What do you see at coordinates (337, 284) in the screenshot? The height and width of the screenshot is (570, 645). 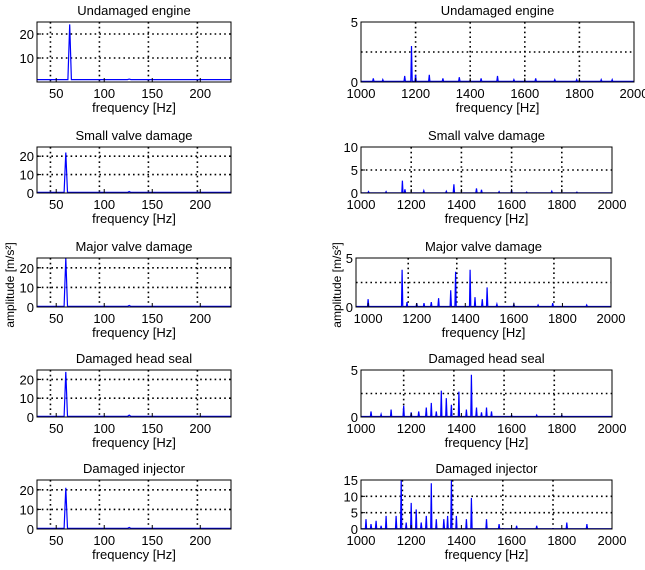 I see `y-axis-label-right: amplitude [m/s²]` at bounding box center [337, 284].